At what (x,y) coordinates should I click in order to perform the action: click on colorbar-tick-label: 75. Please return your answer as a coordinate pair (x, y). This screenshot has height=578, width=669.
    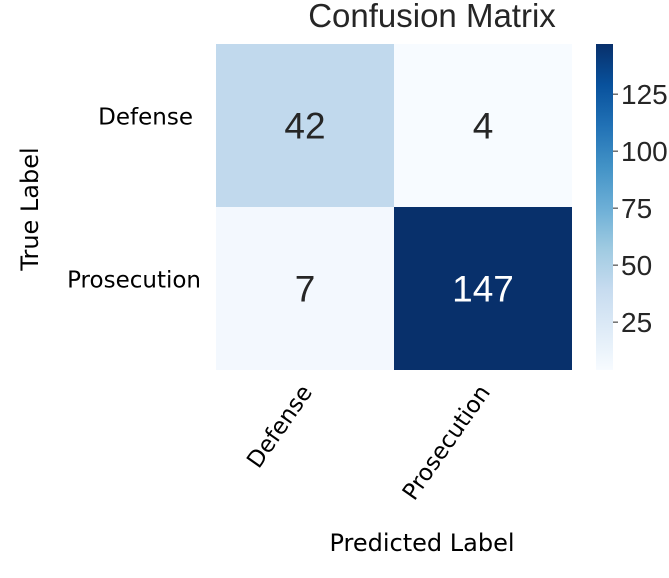
    Looking at the image, I should click on (636, 208).